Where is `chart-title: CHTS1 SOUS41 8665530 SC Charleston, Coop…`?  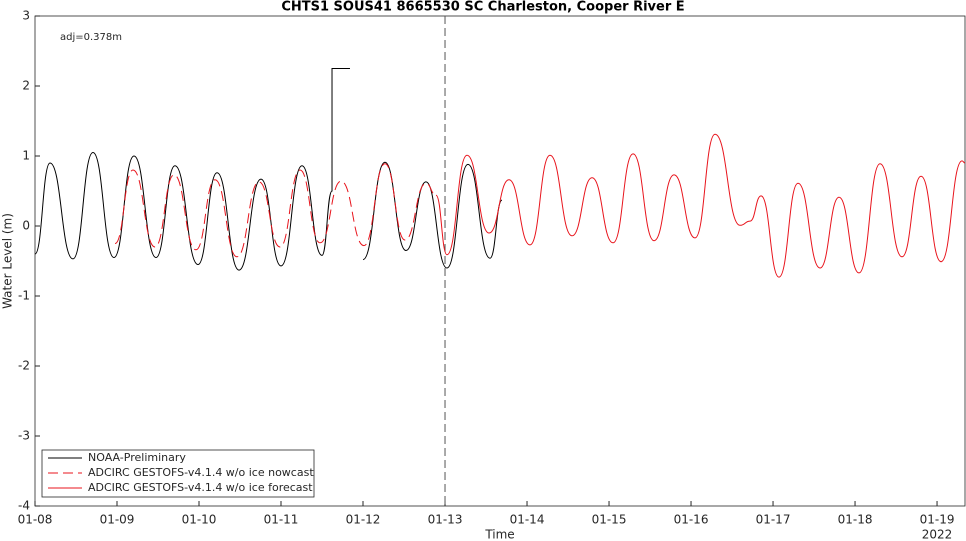
chart-title: CHTS1 SOUS41 8665530 SC Charleston, Coop… is located at coordinates (482, 7).